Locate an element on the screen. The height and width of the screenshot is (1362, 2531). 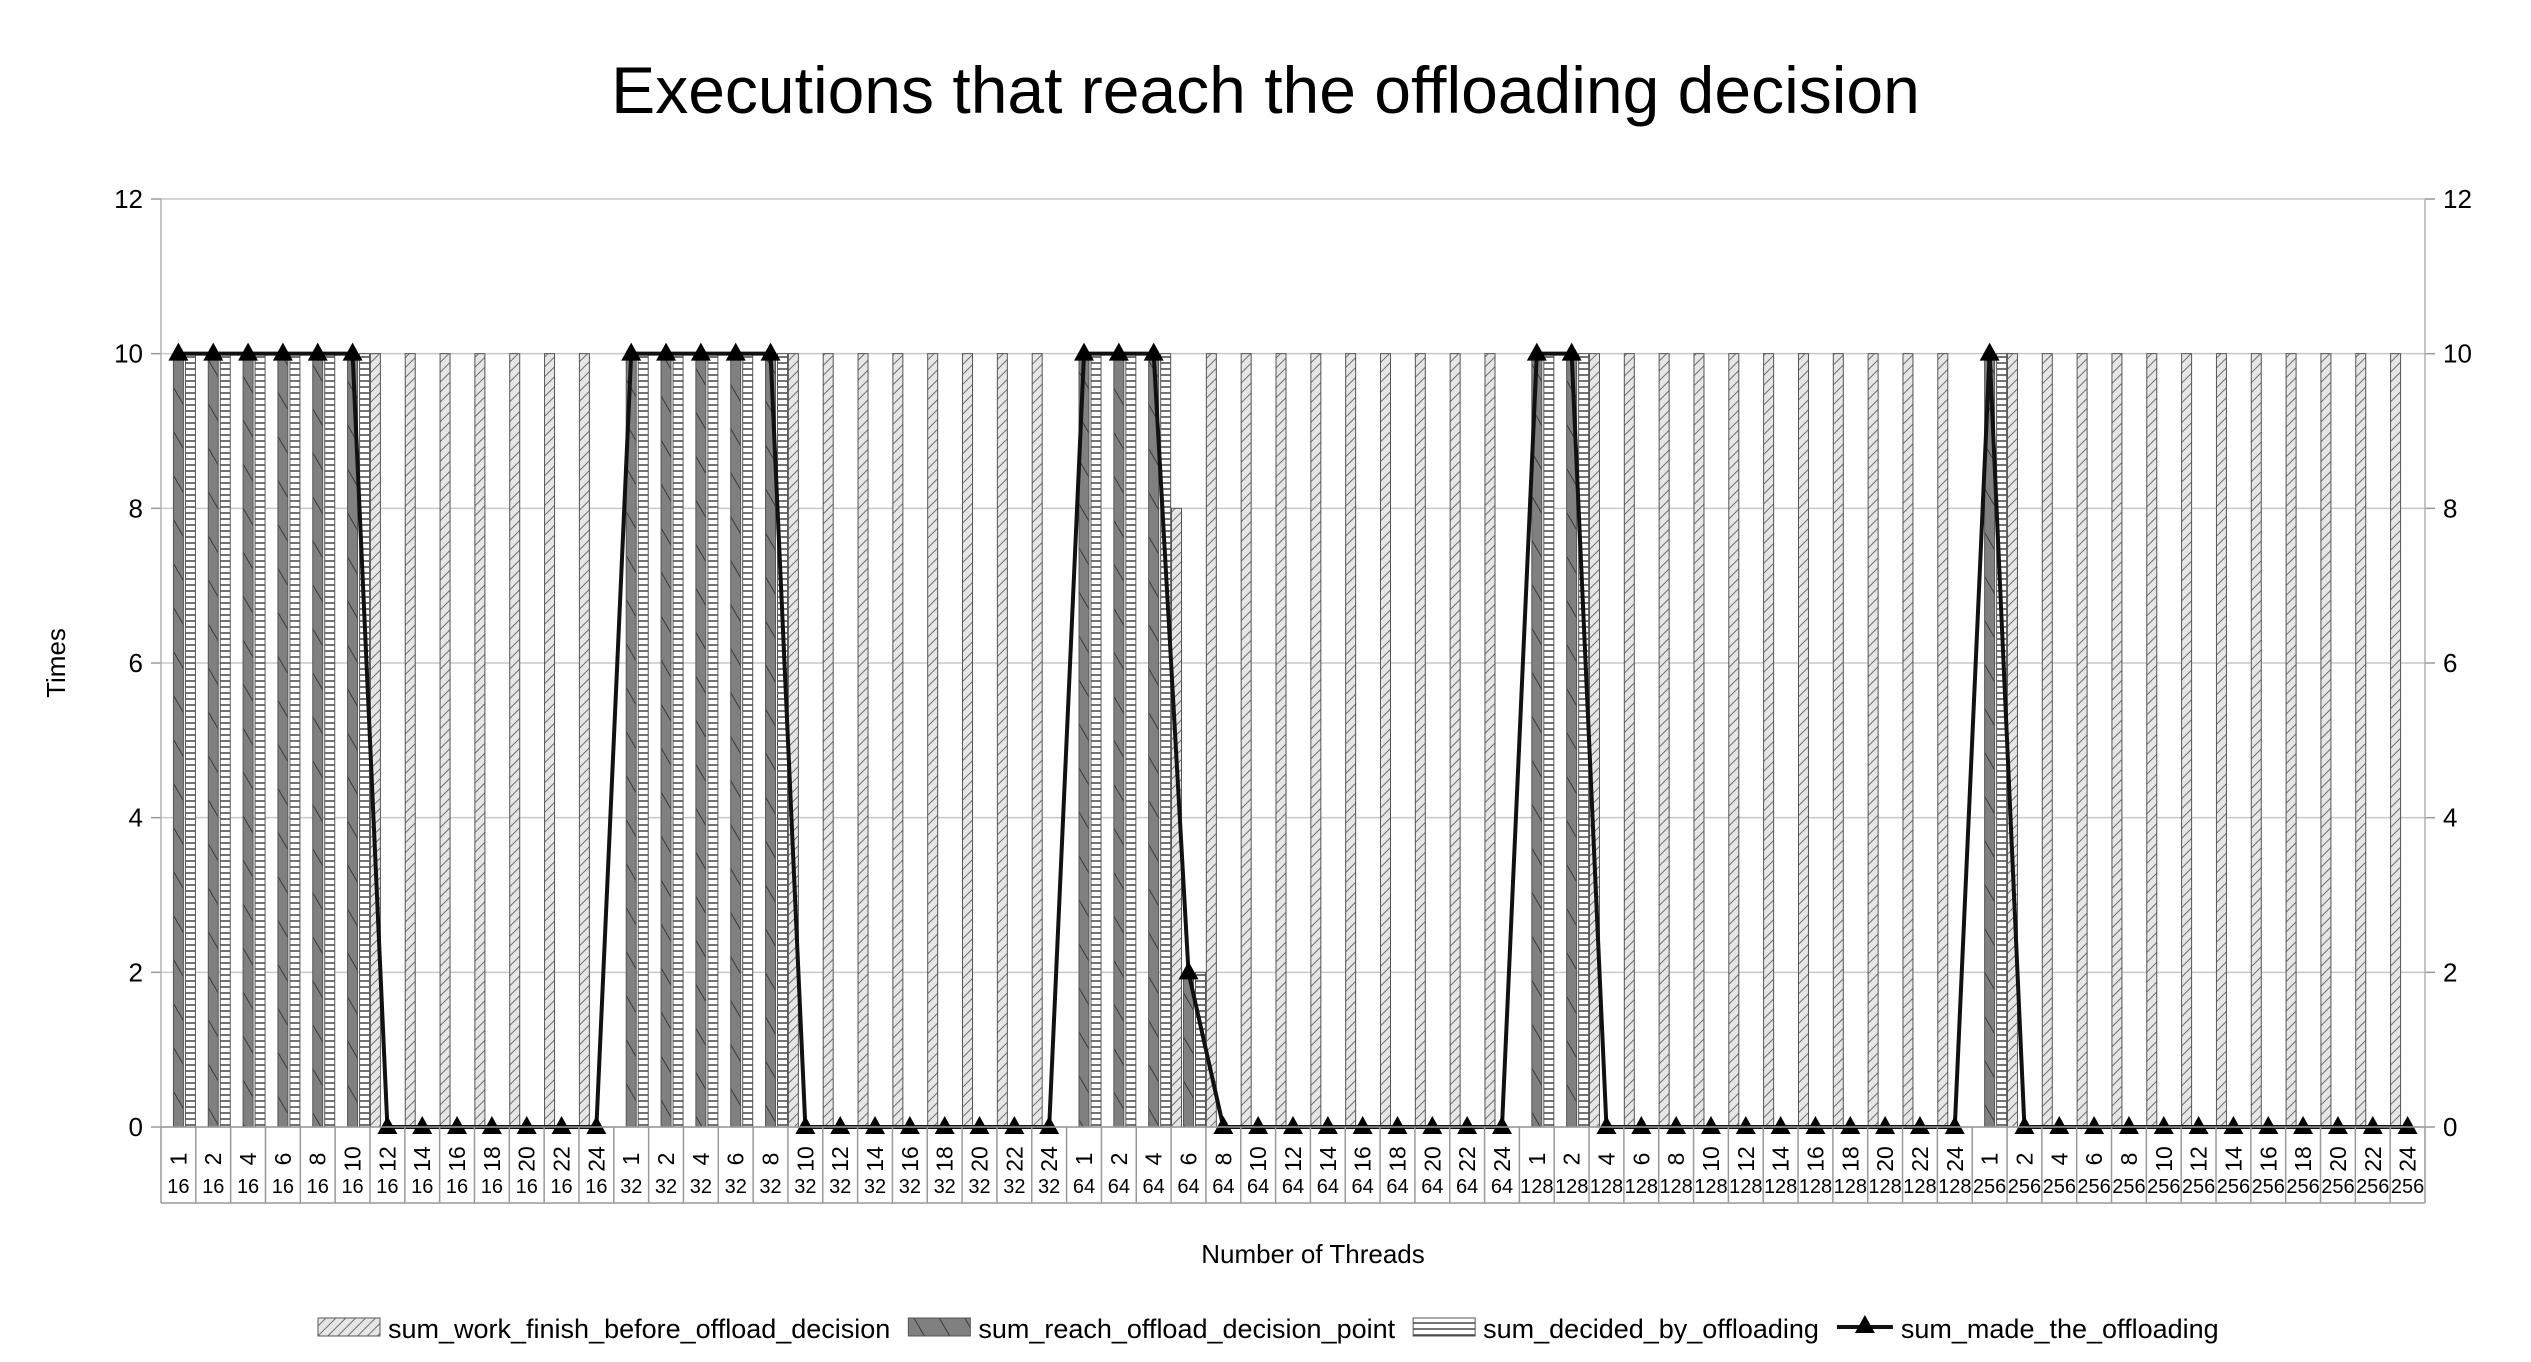
legend-item: sum_reach_offload_decision_point is located at coordinates (1151, 1329).